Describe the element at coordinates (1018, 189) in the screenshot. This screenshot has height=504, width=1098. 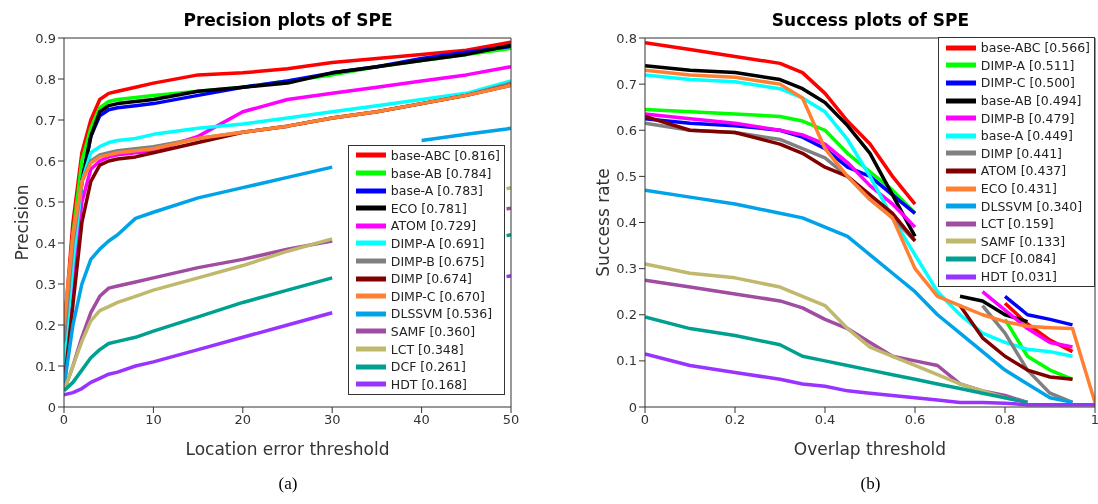
I see `legend-label: ECO [0.431]` at that location.